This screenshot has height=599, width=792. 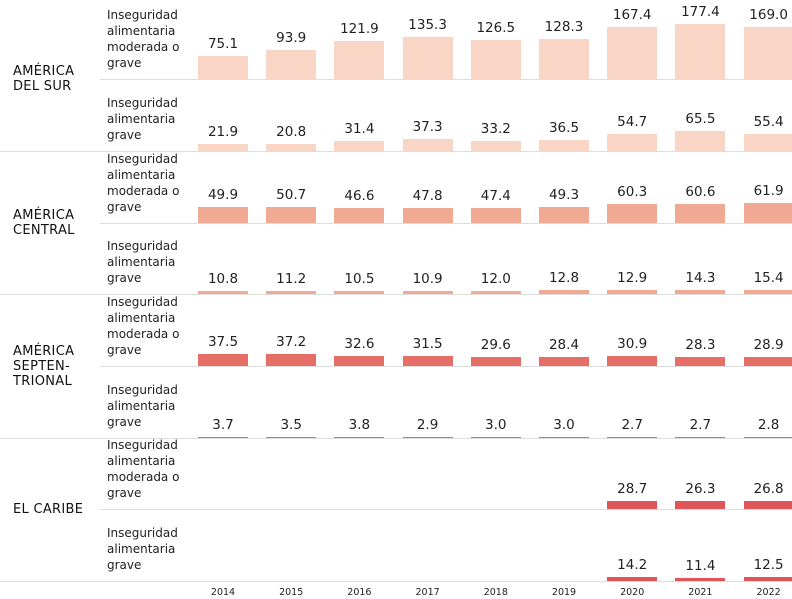 What do you see at coordinates (43, 366) in the screenshot?
I see `region-label: AMÉRICA SEPTEN- TRIONAL` at bounding box center [43, 366].